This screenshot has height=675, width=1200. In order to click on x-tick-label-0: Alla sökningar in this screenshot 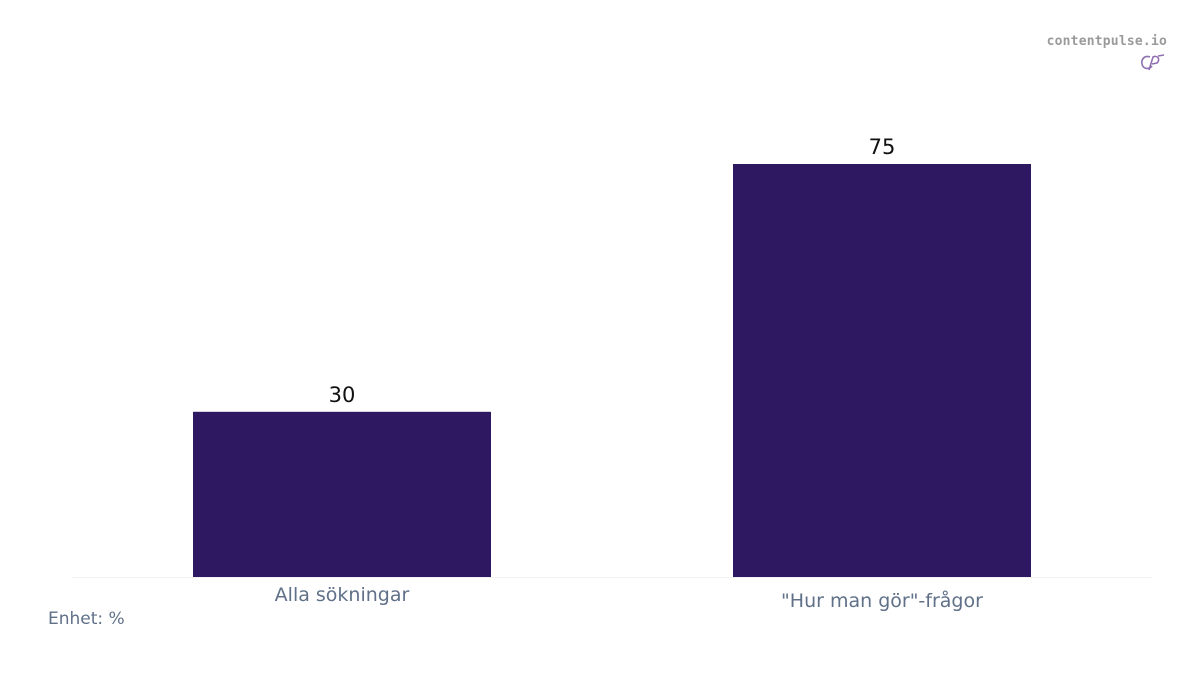, I will do `click(342, 595)`.